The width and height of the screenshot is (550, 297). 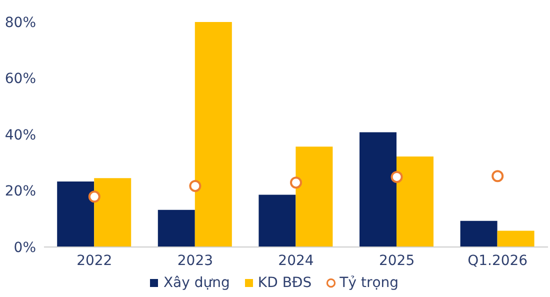 What do you see at coordinates (368, 283) in the screenshot?
I see `legend-label: Tỷ trọng` at bounding box center [368, 283].